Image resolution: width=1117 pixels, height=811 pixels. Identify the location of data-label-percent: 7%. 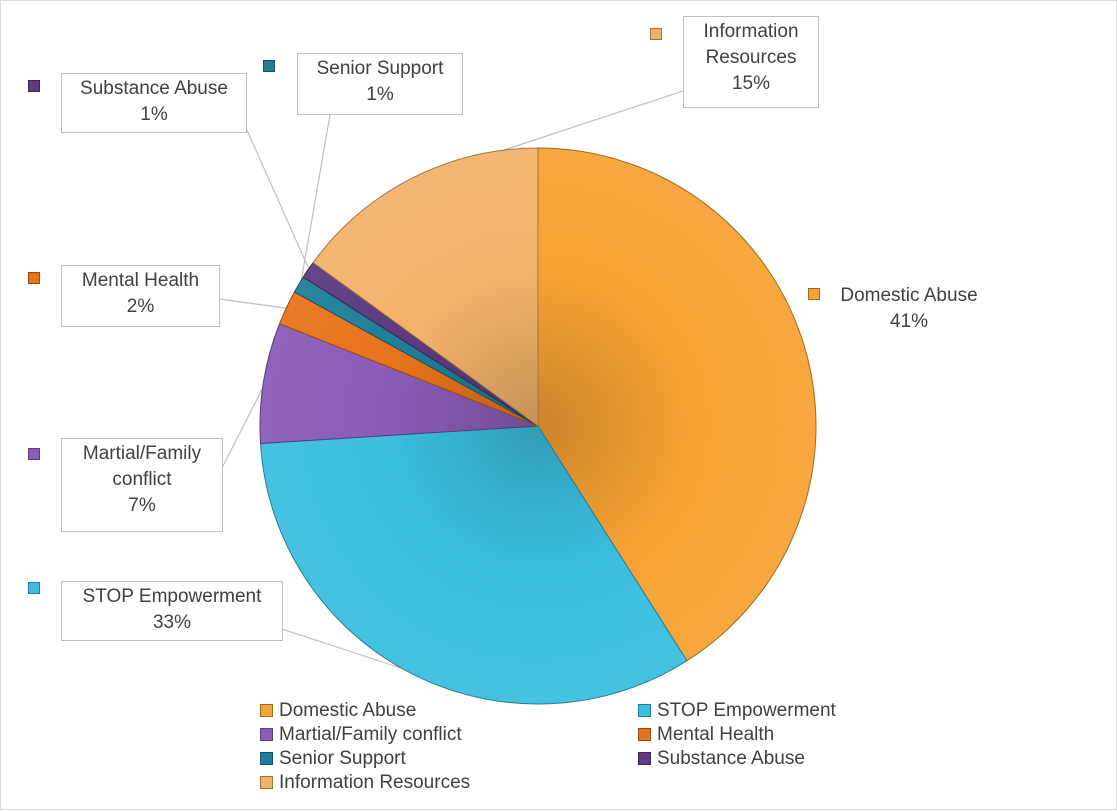
(142, 505).